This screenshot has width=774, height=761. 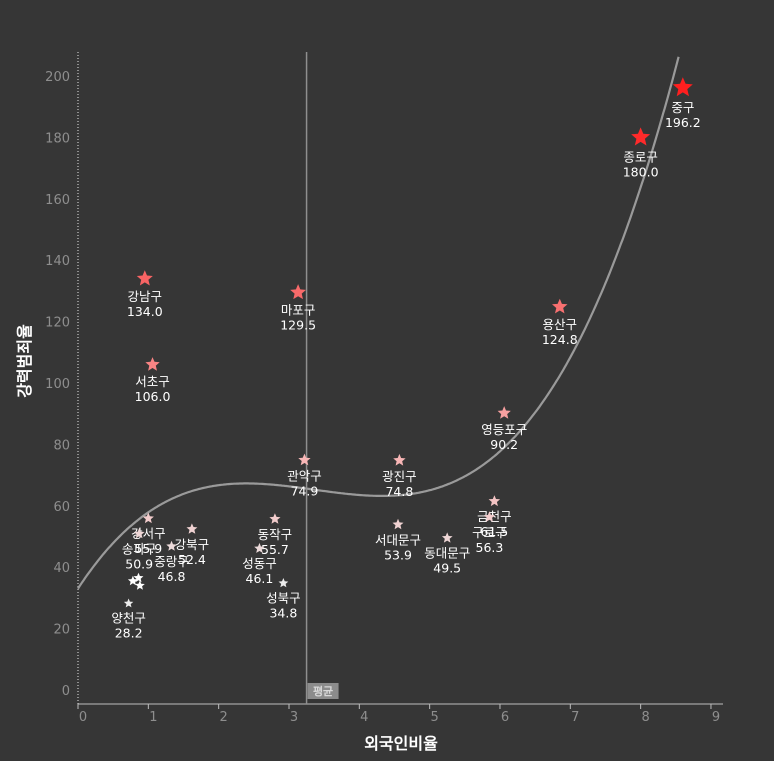 What do you see at coordinates (129, 632) in the screenshot?
I see `point-value-label: 28.2` at bounding box center [129, 632].